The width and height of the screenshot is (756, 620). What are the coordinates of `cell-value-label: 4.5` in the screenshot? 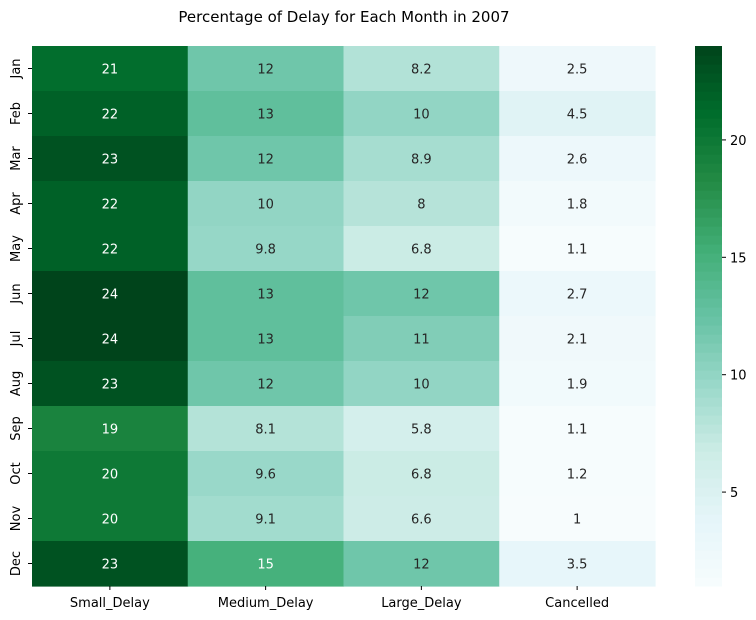 It's located at (577, 115).